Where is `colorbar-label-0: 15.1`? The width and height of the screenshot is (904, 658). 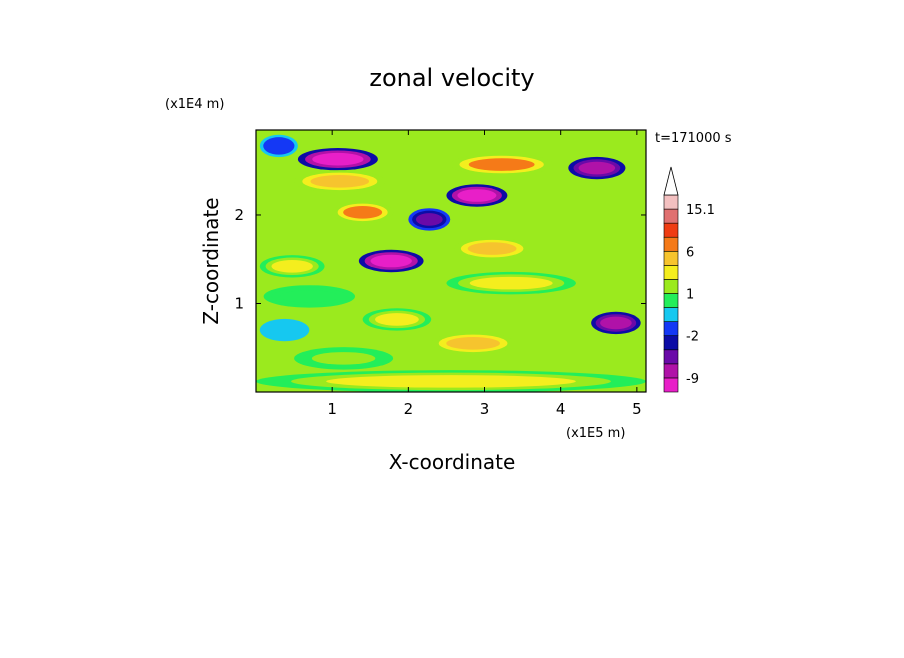
colorbar-label-0: 15.1 is located at coordinates (700, 210).